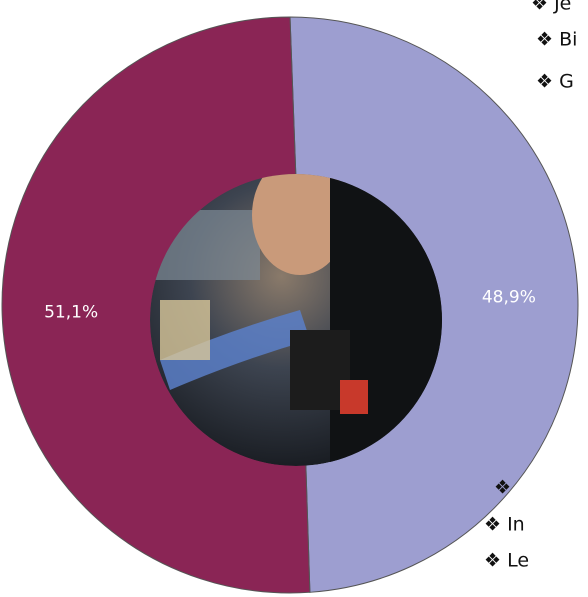 This screenshot has height=597, width=588. I want to click on side-note: ❖ G, so click(555, 82).